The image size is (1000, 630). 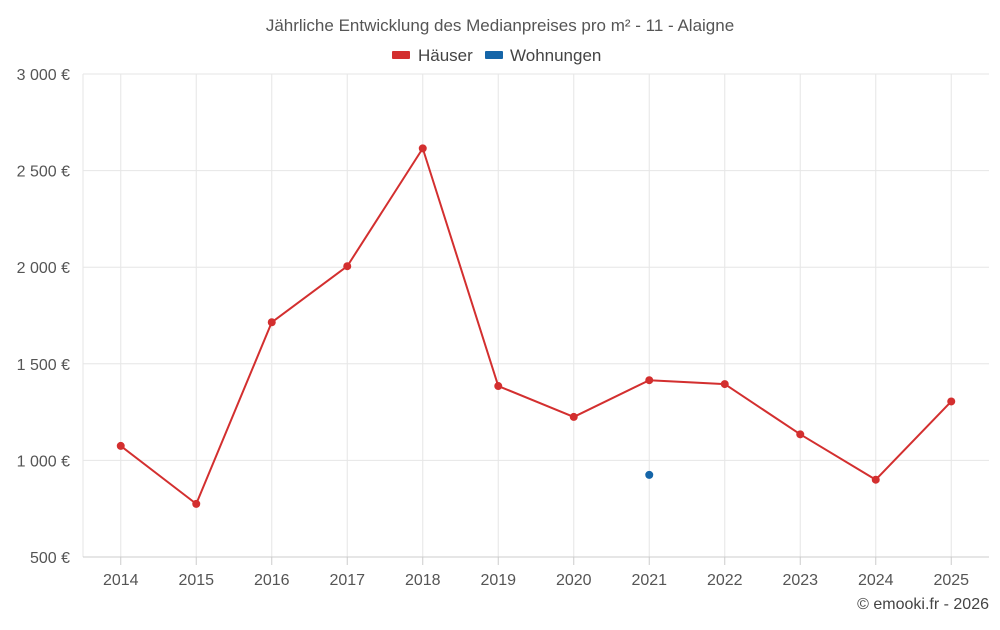 What do you see at coordinates (445, 55) in the screenshot?
I see `legend-label-haeuser: Häuser` at bounding box center [445, 55].